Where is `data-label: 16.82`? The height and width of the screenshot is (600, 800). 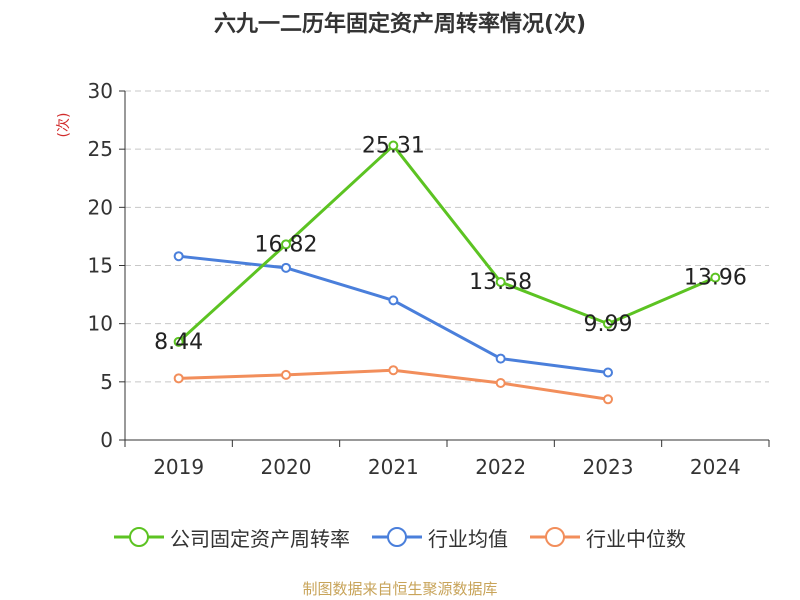
data-label: 16.82 is located at coordinates (286, 244).